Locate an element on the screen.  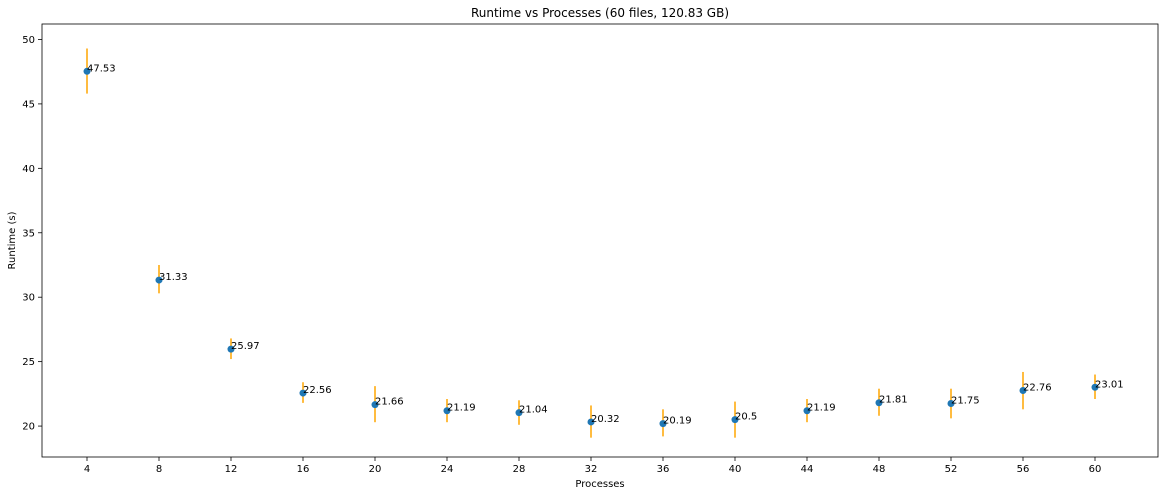
y-tick-label: 45 is located at coordinates (28, 104).